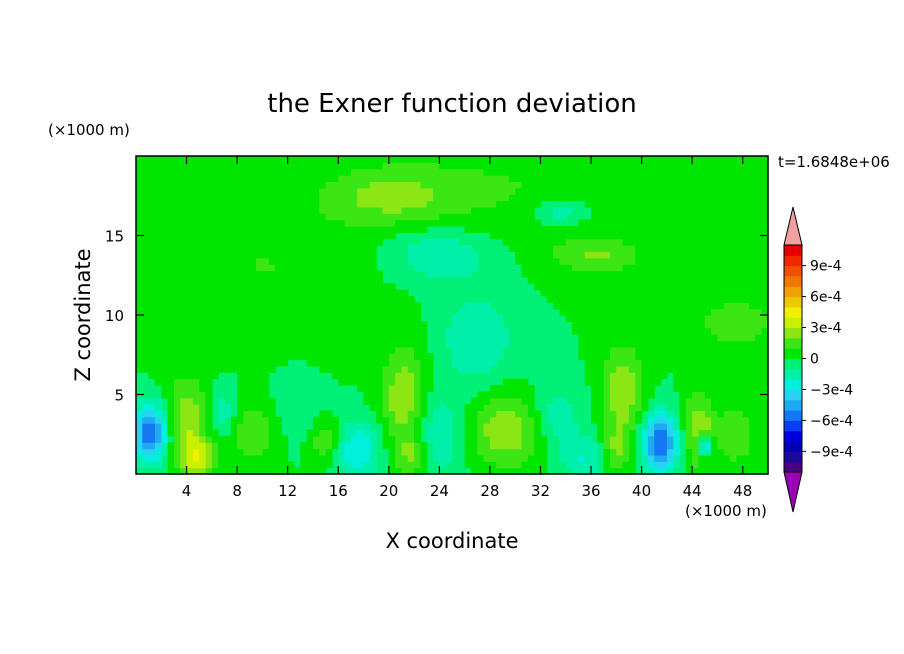 The height and width of the screenshot is (654, 904). What do you see at coordinates (831, 390) in the screenshot?
I see `colorbar-label: −3e-4` at bounding box center [831, 390].